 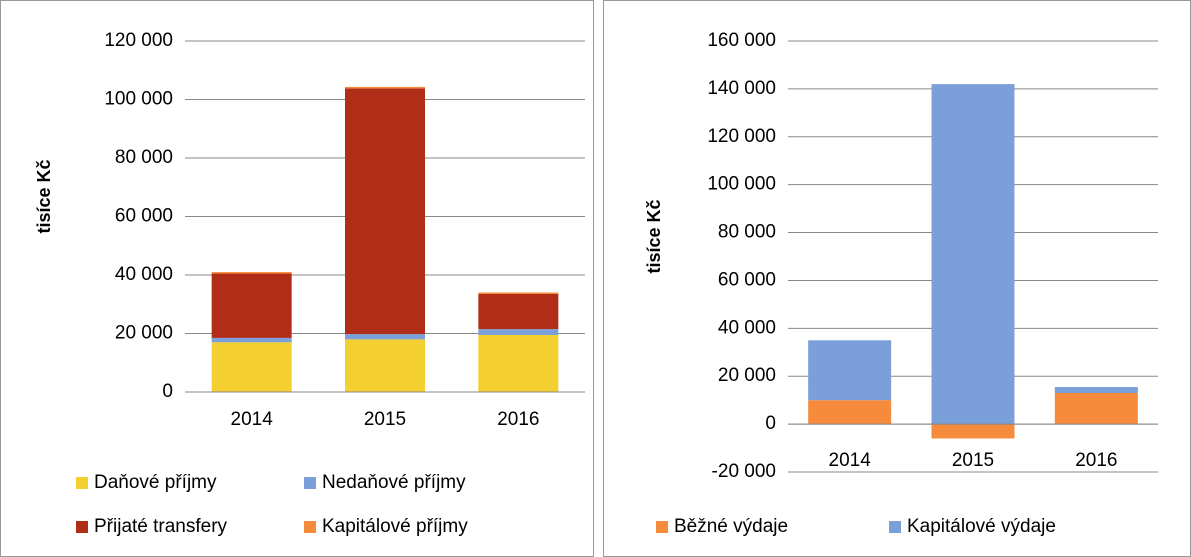 I want to click on y-tick-label: 160 000, so click(x=741, y=40).